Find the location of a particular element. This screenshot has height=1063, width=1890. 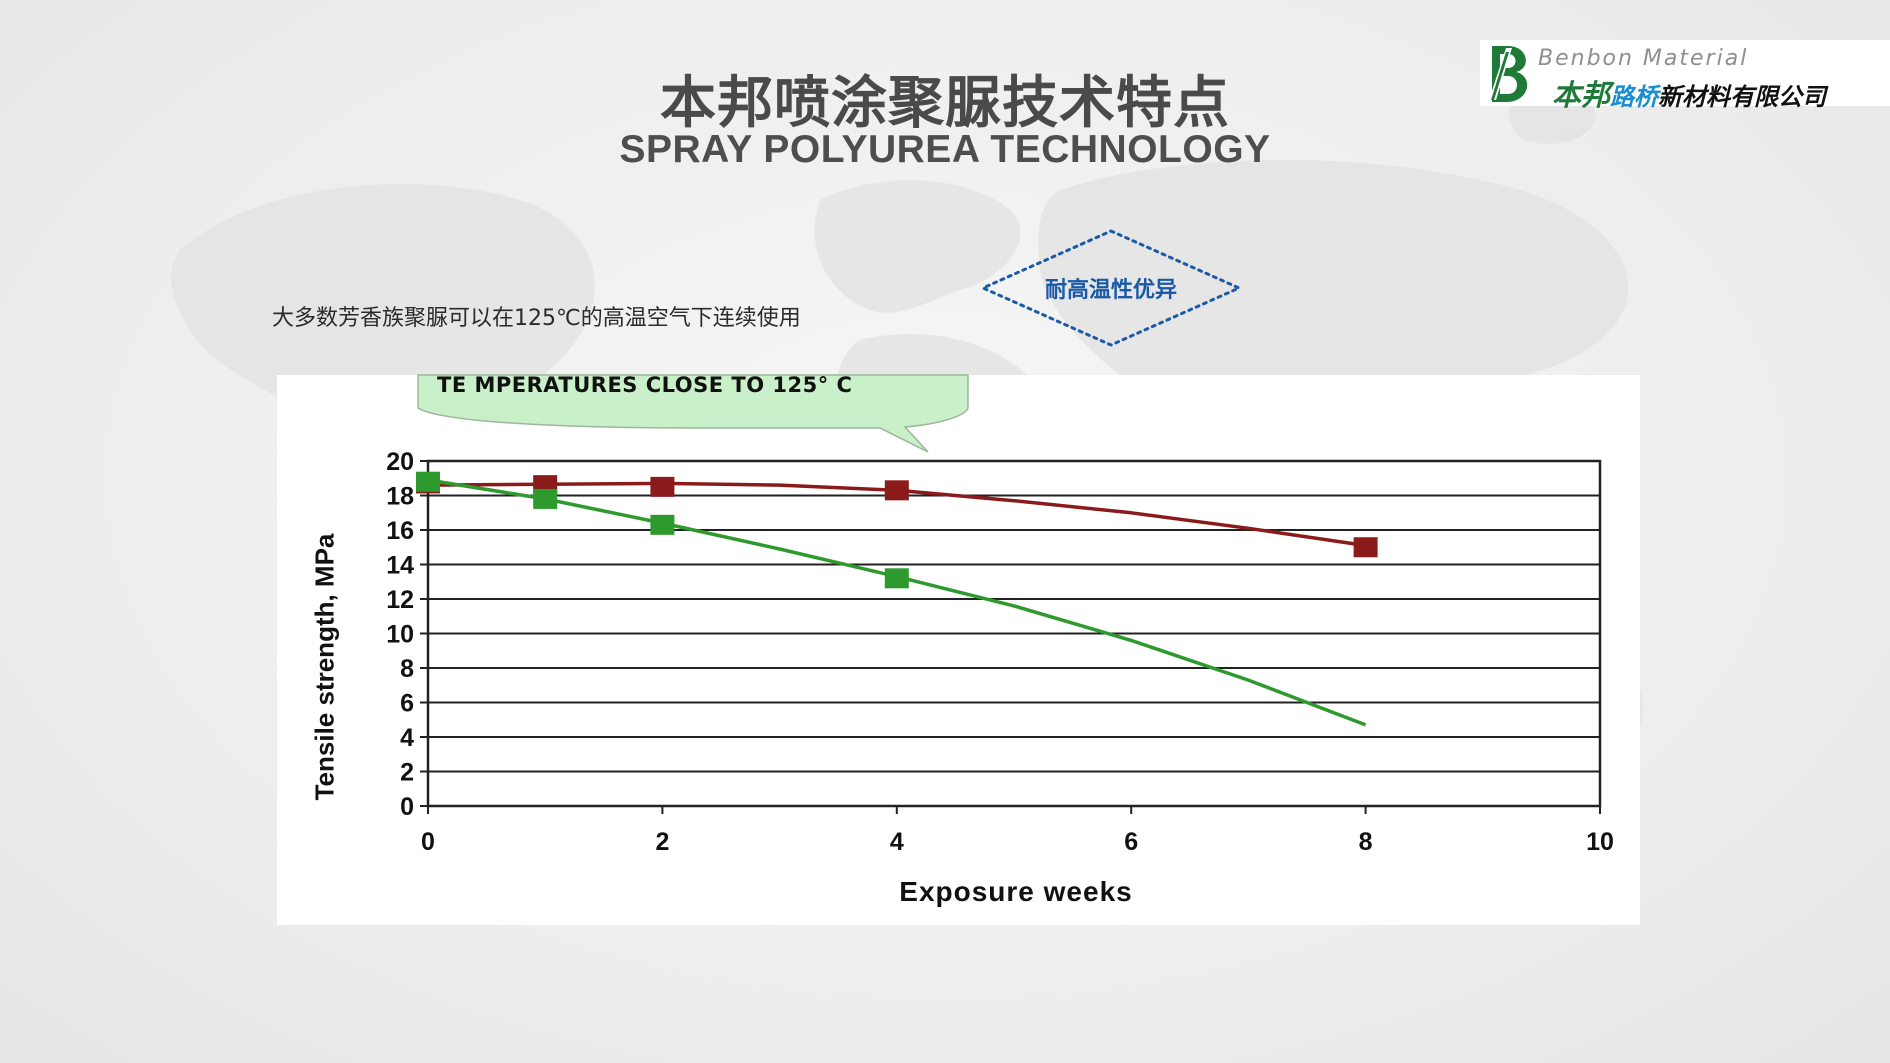

y-tick-label: 20 is located at coordinates (400, 462).